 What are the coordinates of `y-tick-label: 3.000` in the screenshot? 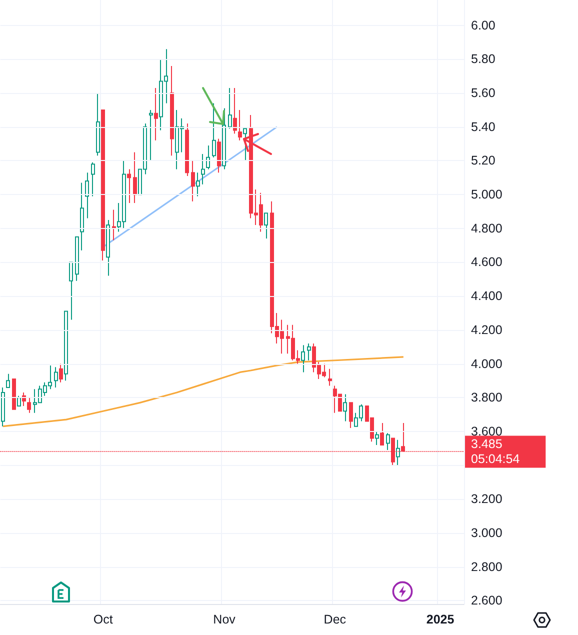 It's located at (486, 533).